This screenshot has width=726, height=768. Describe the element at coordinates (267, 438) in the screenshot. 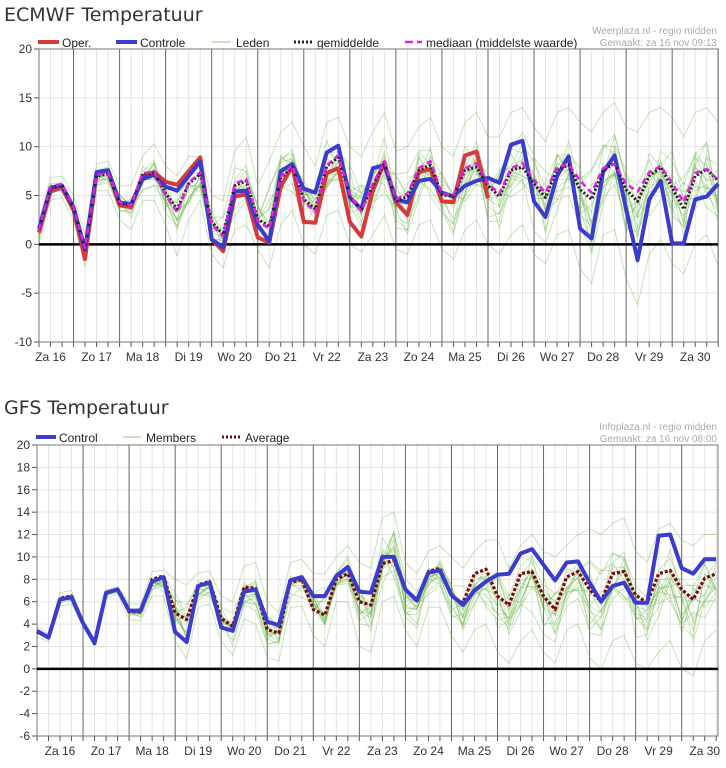

I see `legend-label-average: Average` at that location.